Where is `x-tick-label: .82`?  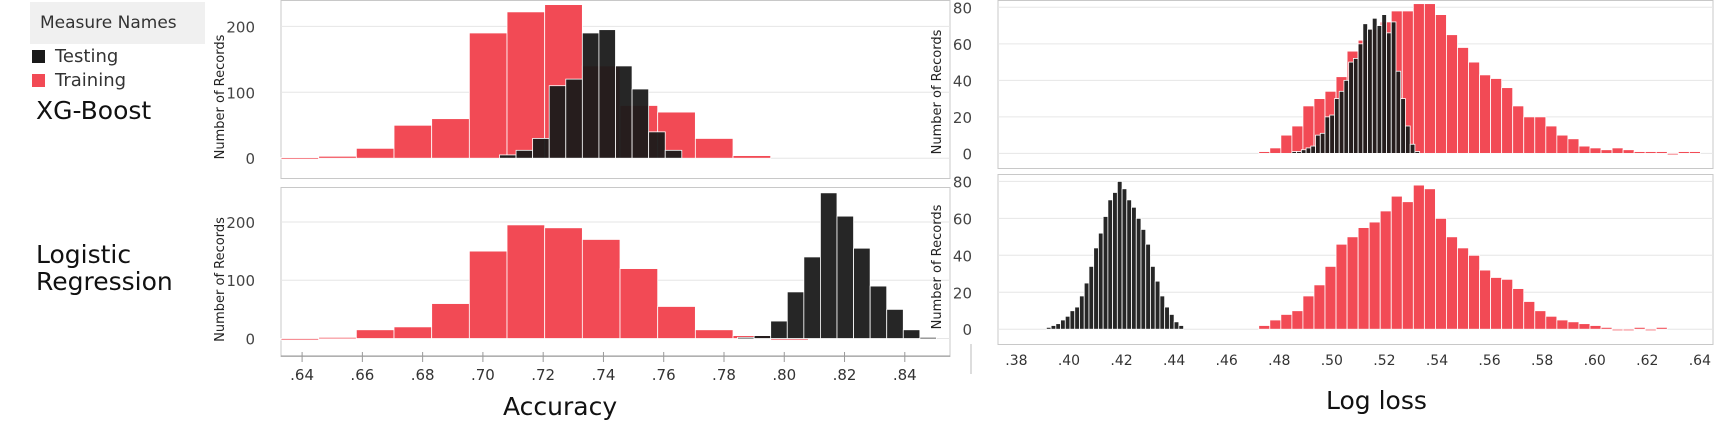
x-tick-label: .82 is located at coordinates (845, 375).